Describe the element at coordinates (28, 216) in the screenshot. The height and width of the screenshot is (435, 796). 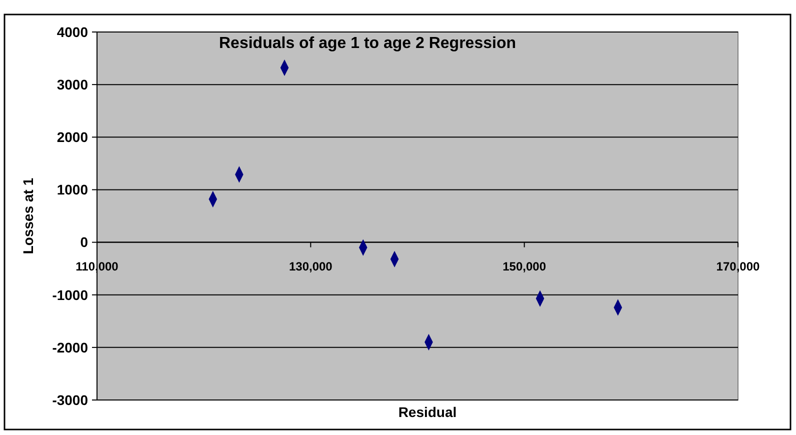
I see `y-axis-title: Losses at 1` at that location.